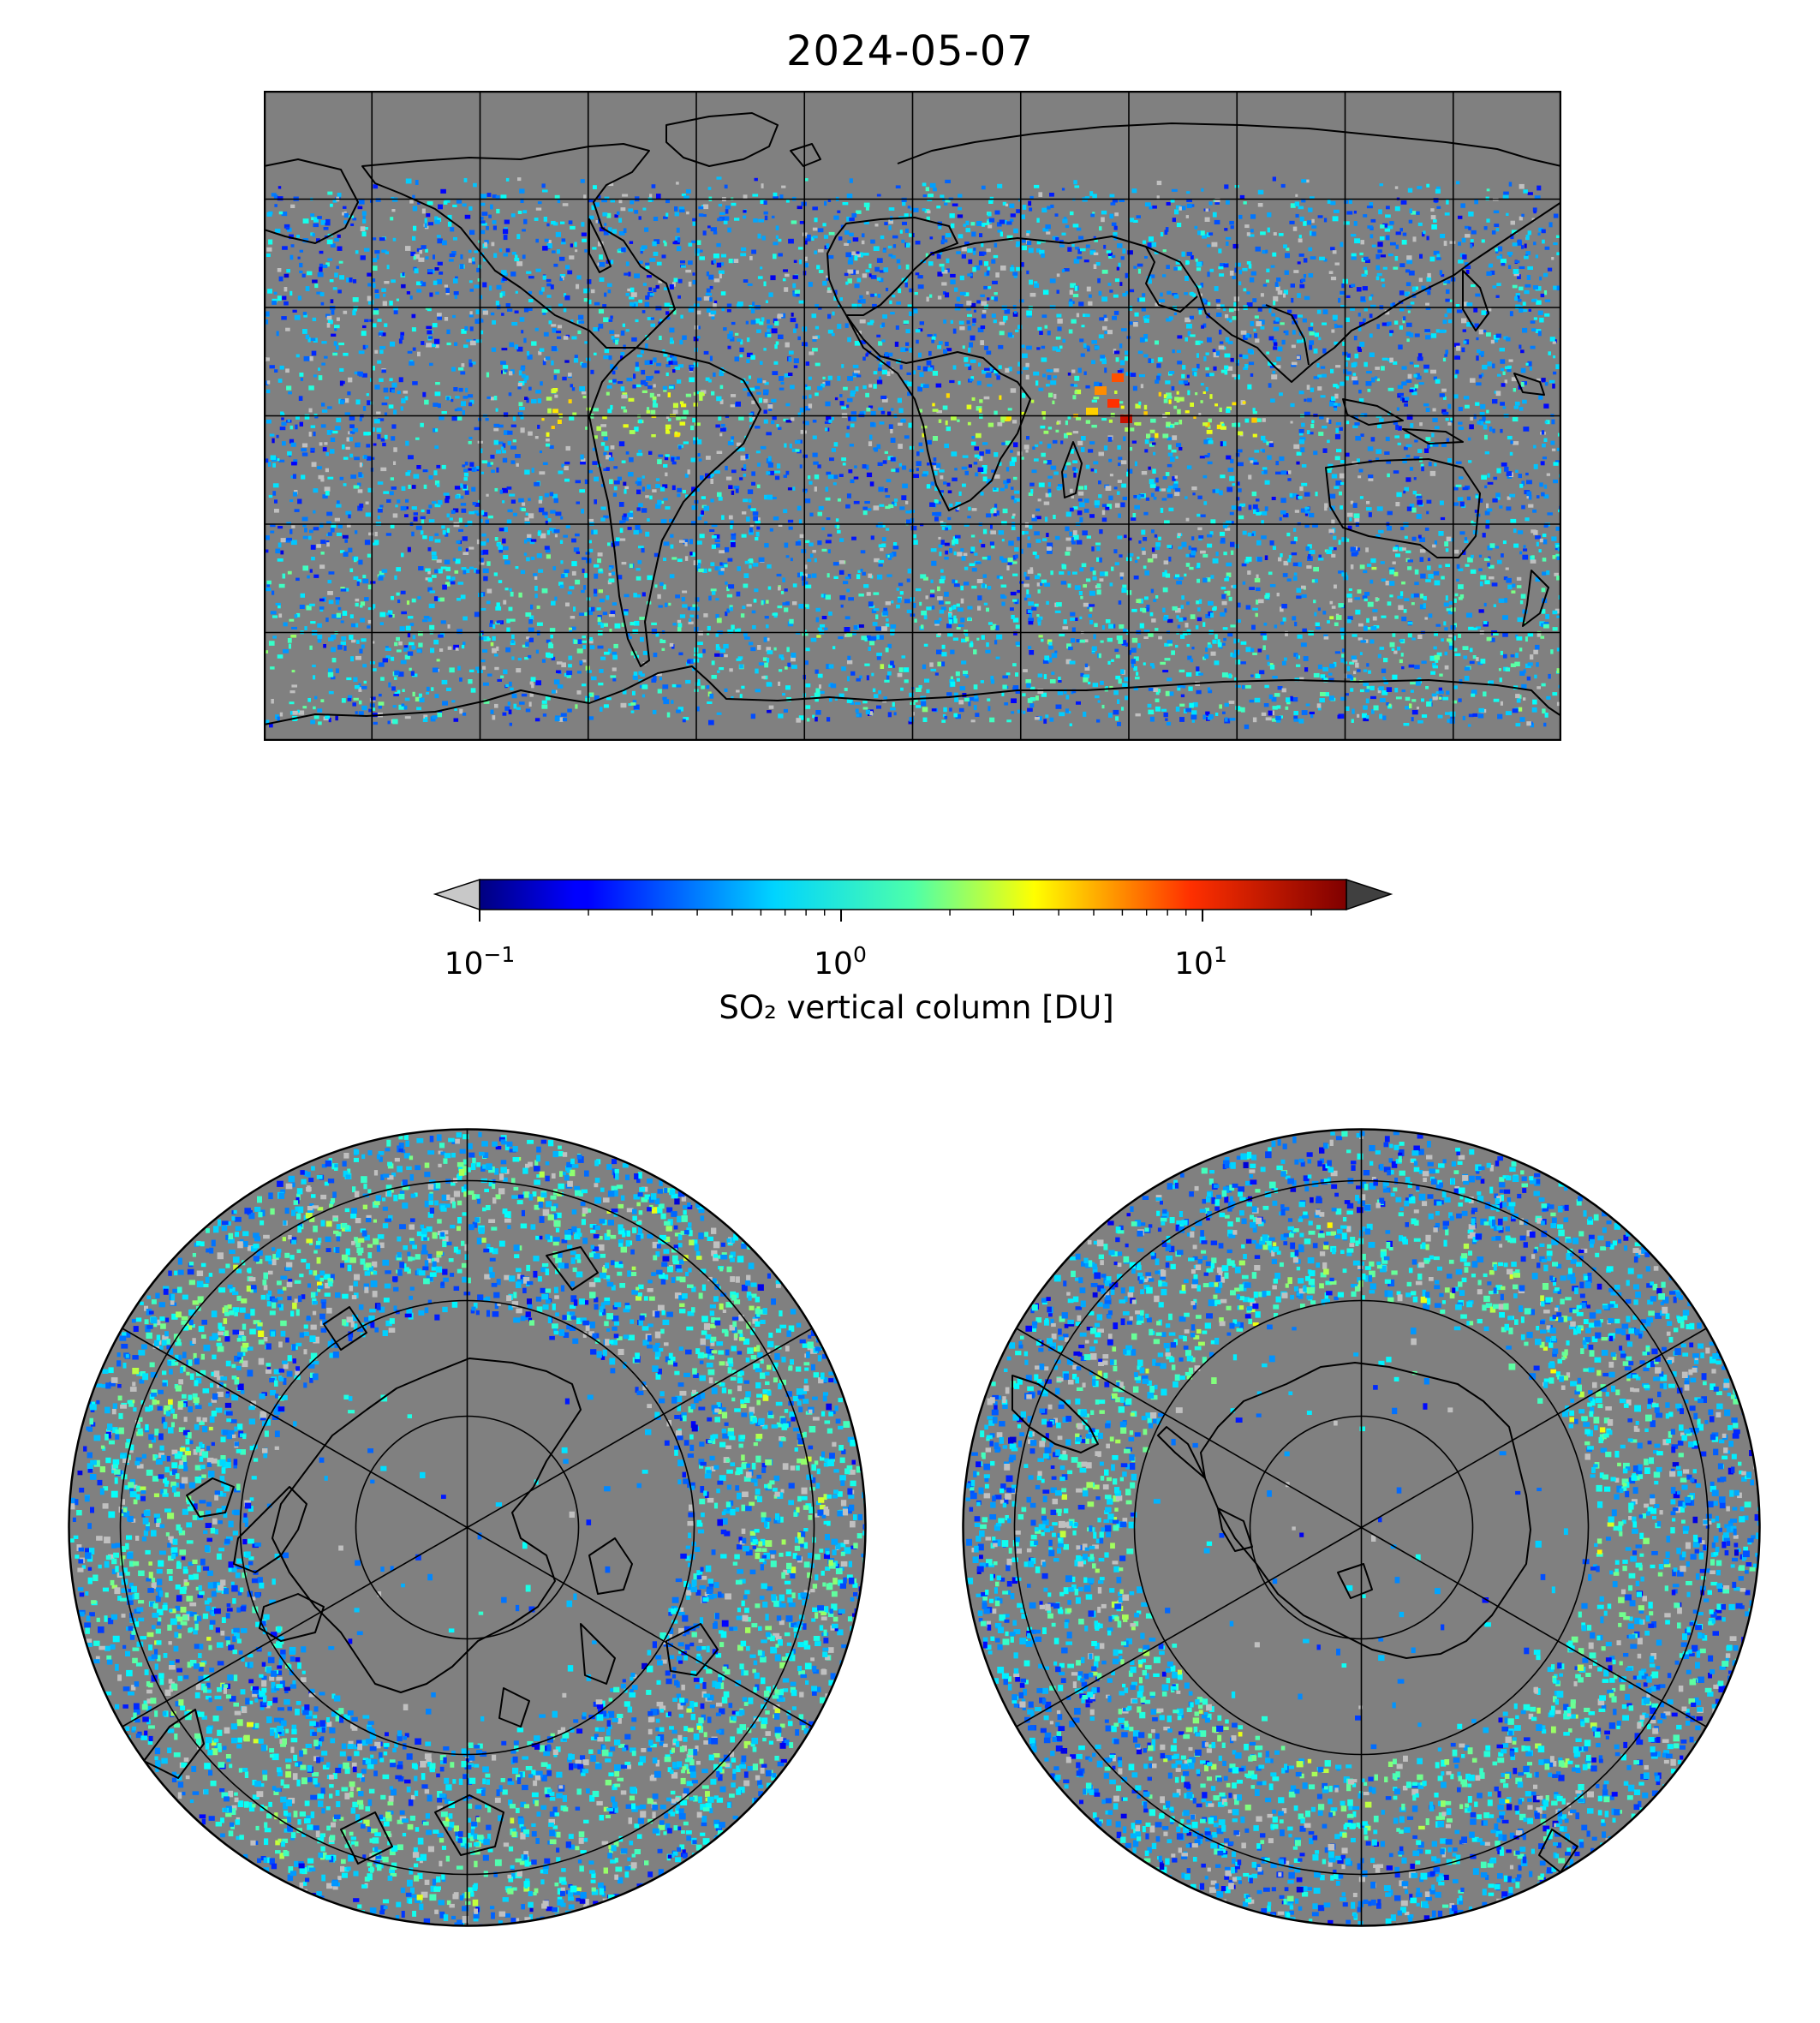 The image size is (1820, 2023). I want to click on colorbar-graphic, so click(913, 900).